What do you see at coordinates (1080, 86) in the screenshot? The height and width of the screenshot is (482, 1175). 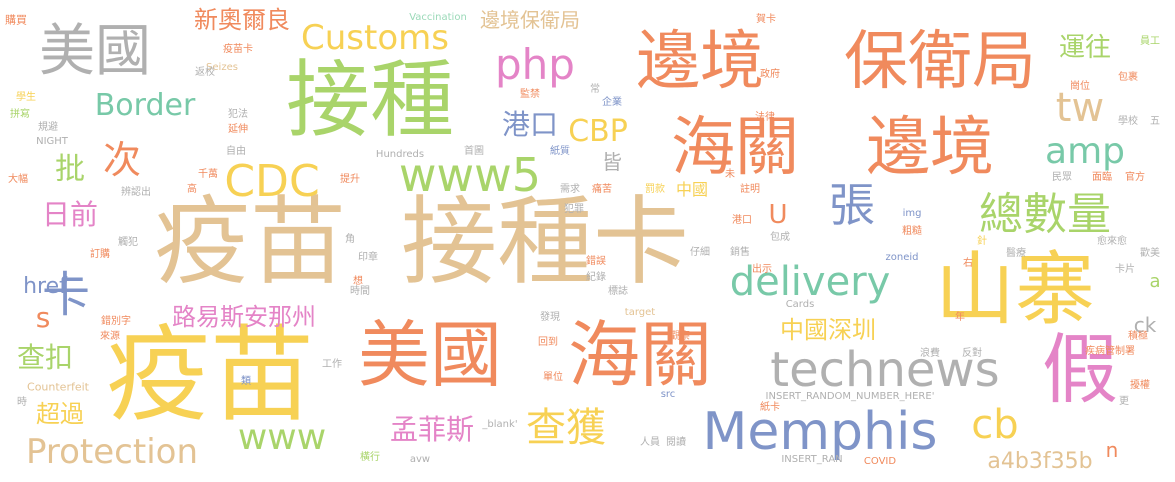 I see `cloud-word: 崗位` at bounding box center [1080, 86].